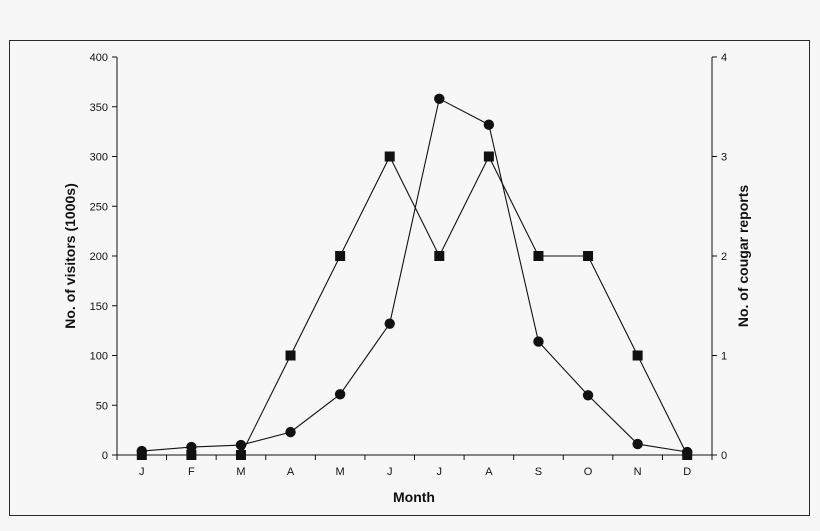  Describe the element at coordinates (102, 406) in the screenshot. I see `y-tick-label: 50` at that location.